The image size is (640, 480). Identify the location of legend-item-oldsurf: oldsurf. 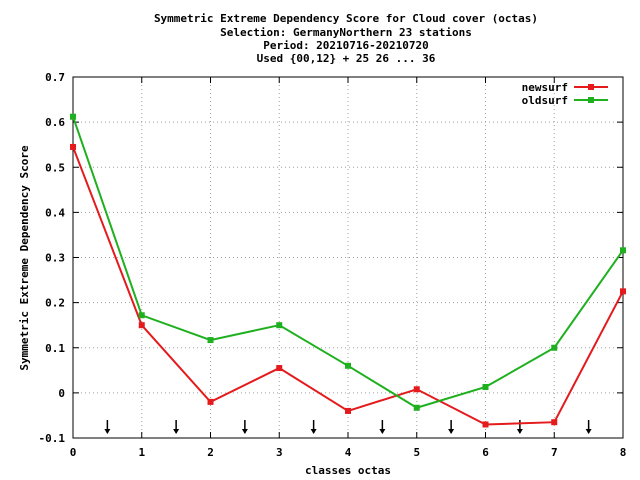
(565, 100).